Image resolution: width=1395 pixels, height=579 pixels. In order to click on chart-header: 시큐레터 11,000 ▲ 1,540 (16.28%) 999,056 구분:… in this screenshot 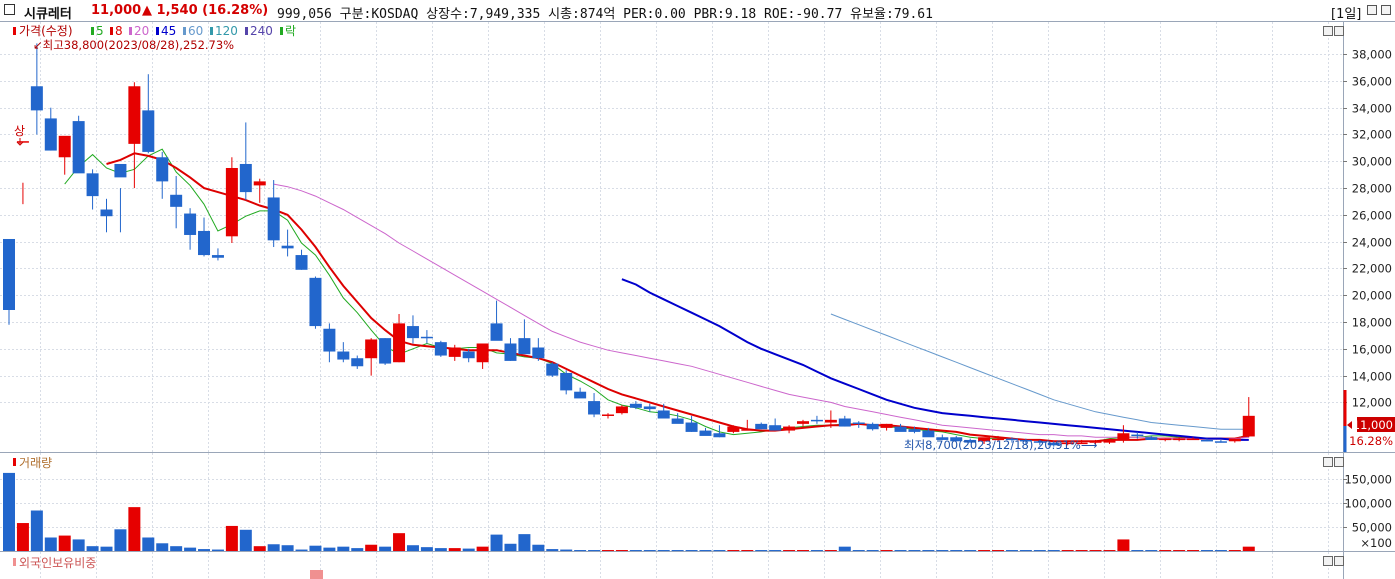, I will do `click(697, 11)`.